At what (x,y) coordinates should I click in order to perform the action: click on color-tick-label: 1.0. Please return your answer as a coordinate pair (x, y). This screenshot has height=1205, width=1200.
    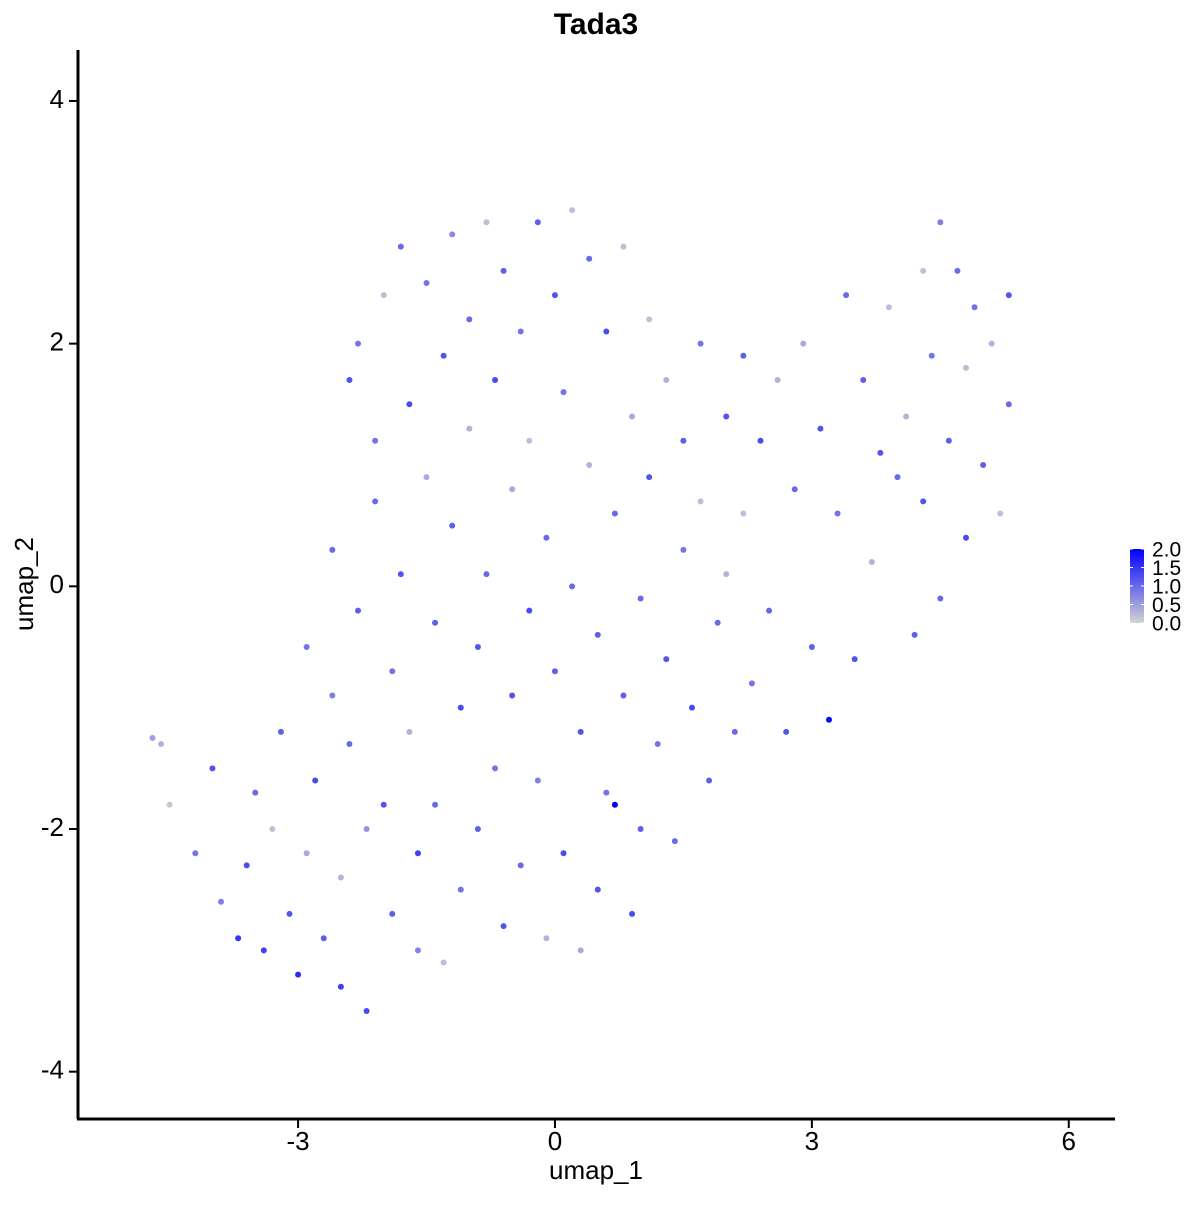
    Looking at the image, I should click on (1166, 587).